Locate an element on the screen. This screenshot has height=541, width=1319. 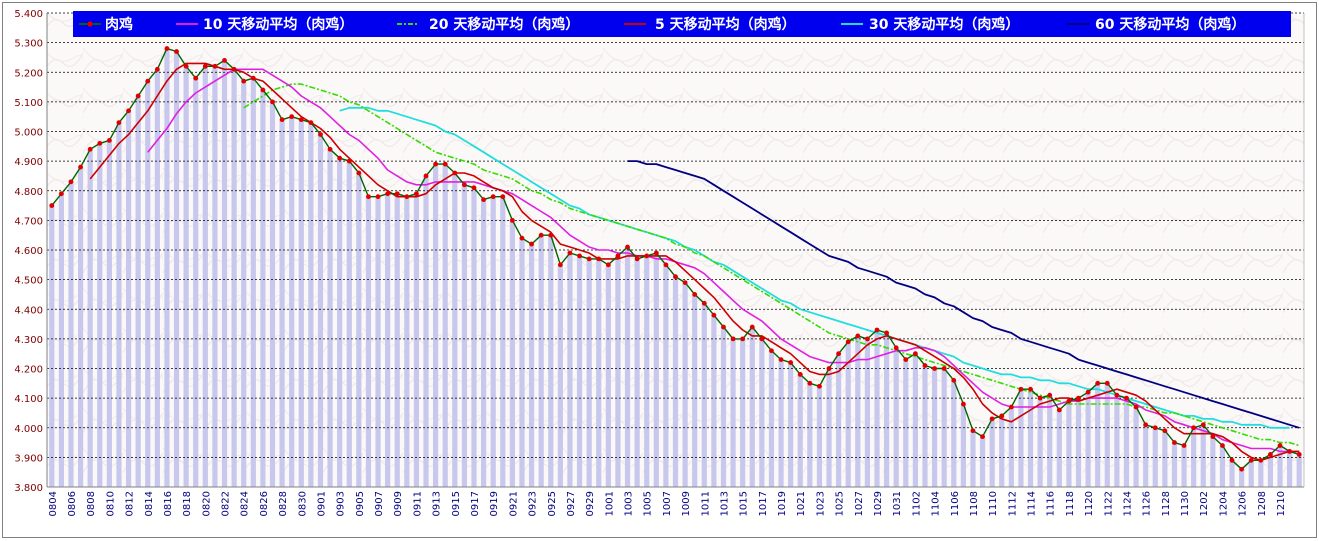
x-tick-label: 0804 is located at coordinates (53, 503).